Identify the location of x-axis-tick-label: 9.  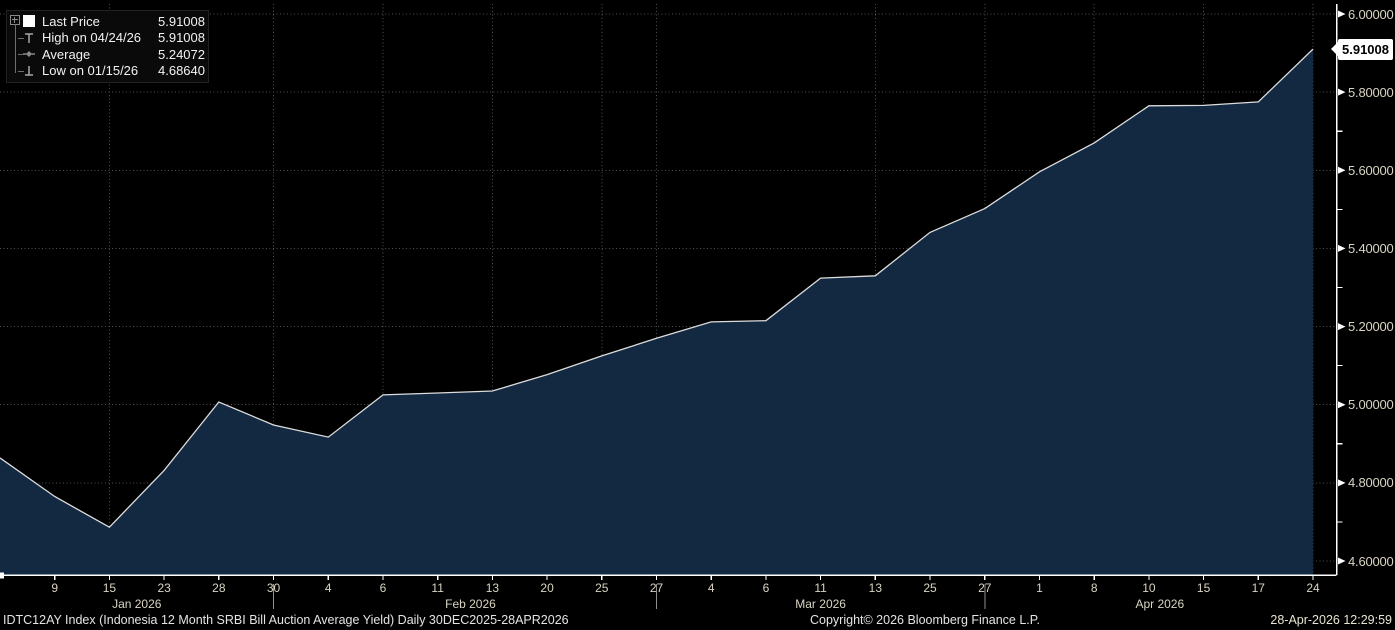
(55, 588).